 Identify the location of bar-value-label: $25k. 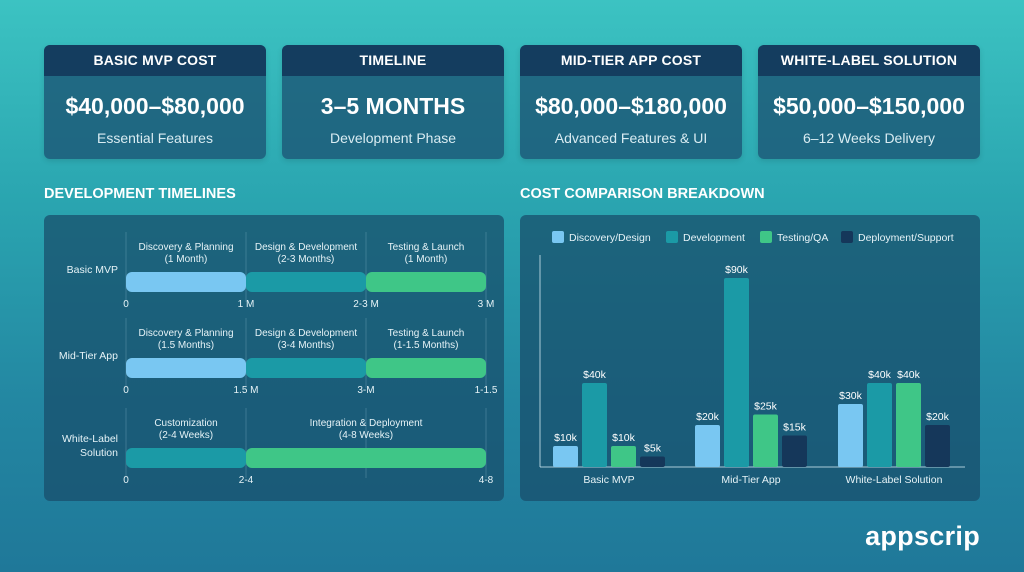
(766, 407).